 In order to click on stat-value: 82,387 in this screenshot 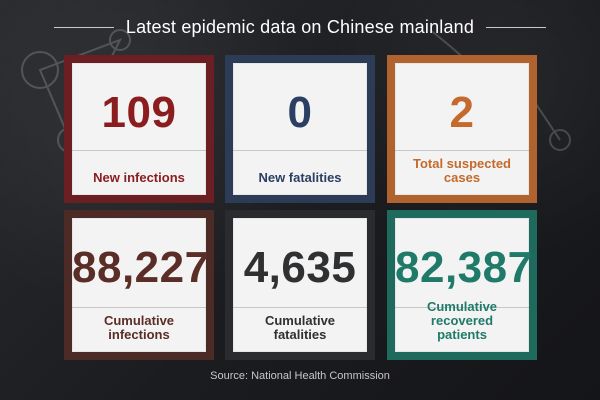, I will do `click(464, 267)`.